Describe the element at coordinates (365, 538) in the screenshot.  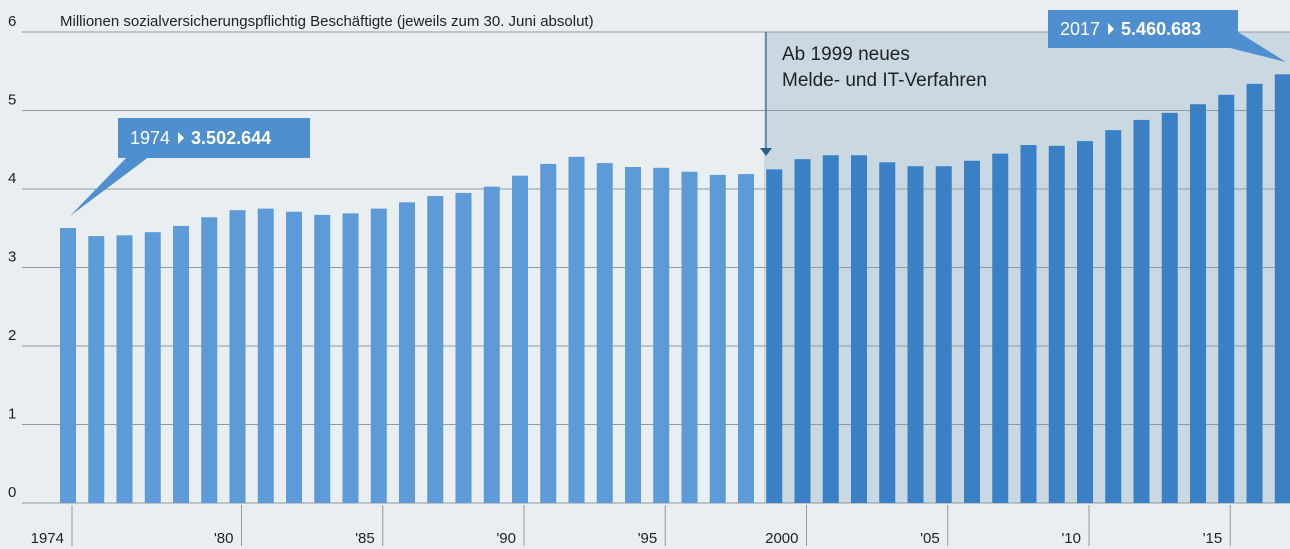
I see `x-tick-label: '85` at that location.